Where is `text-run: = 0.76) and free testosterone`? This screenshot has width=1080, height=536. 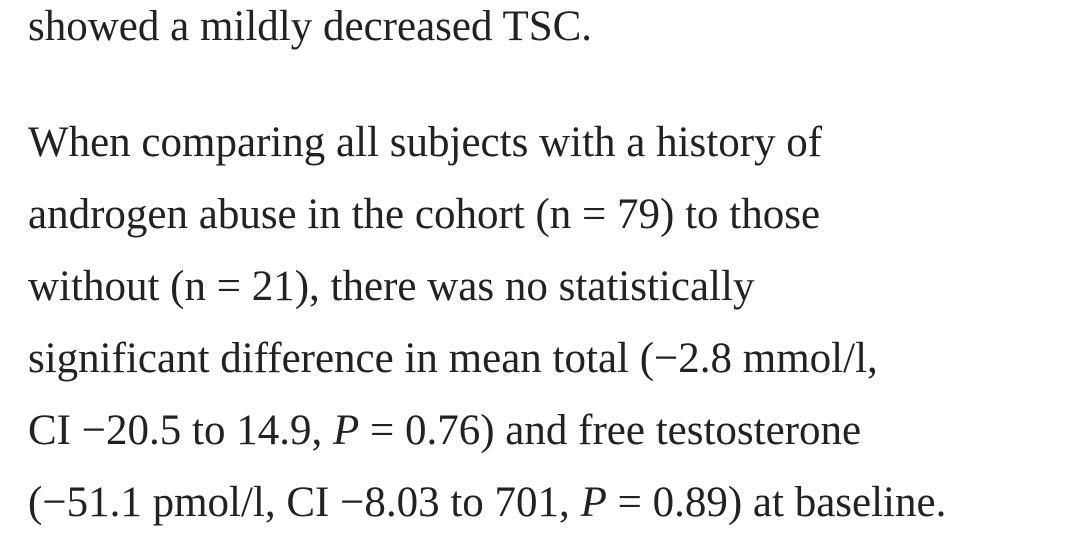 text-run: = 0.76) and free testosterone is located at coordinates (610, 430).